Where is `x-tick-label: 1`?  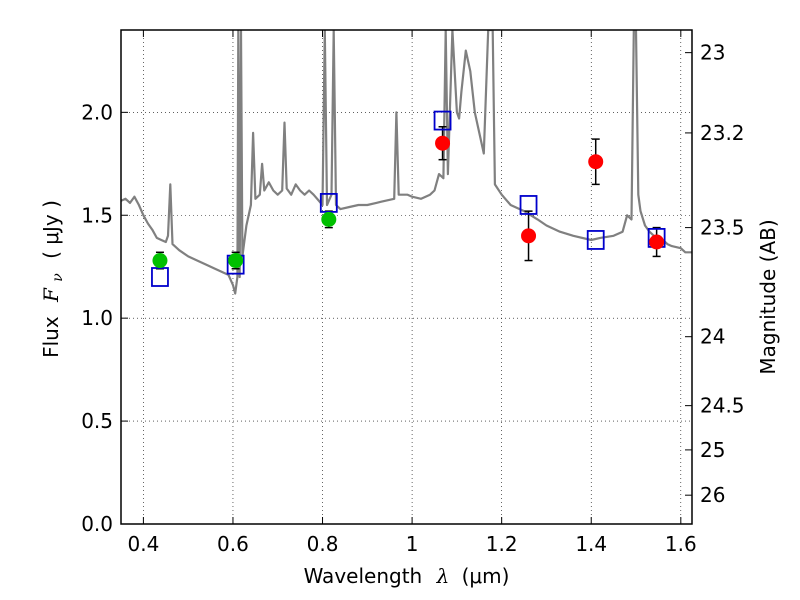 x-tick-label: 1 is located at coordinates (412, 544).